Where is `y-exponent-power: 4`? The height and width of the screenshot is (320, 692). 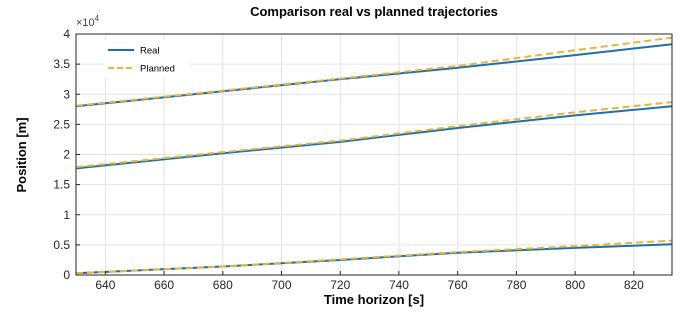
y-exponent-power: 4 is located at coordinates (97, 18).